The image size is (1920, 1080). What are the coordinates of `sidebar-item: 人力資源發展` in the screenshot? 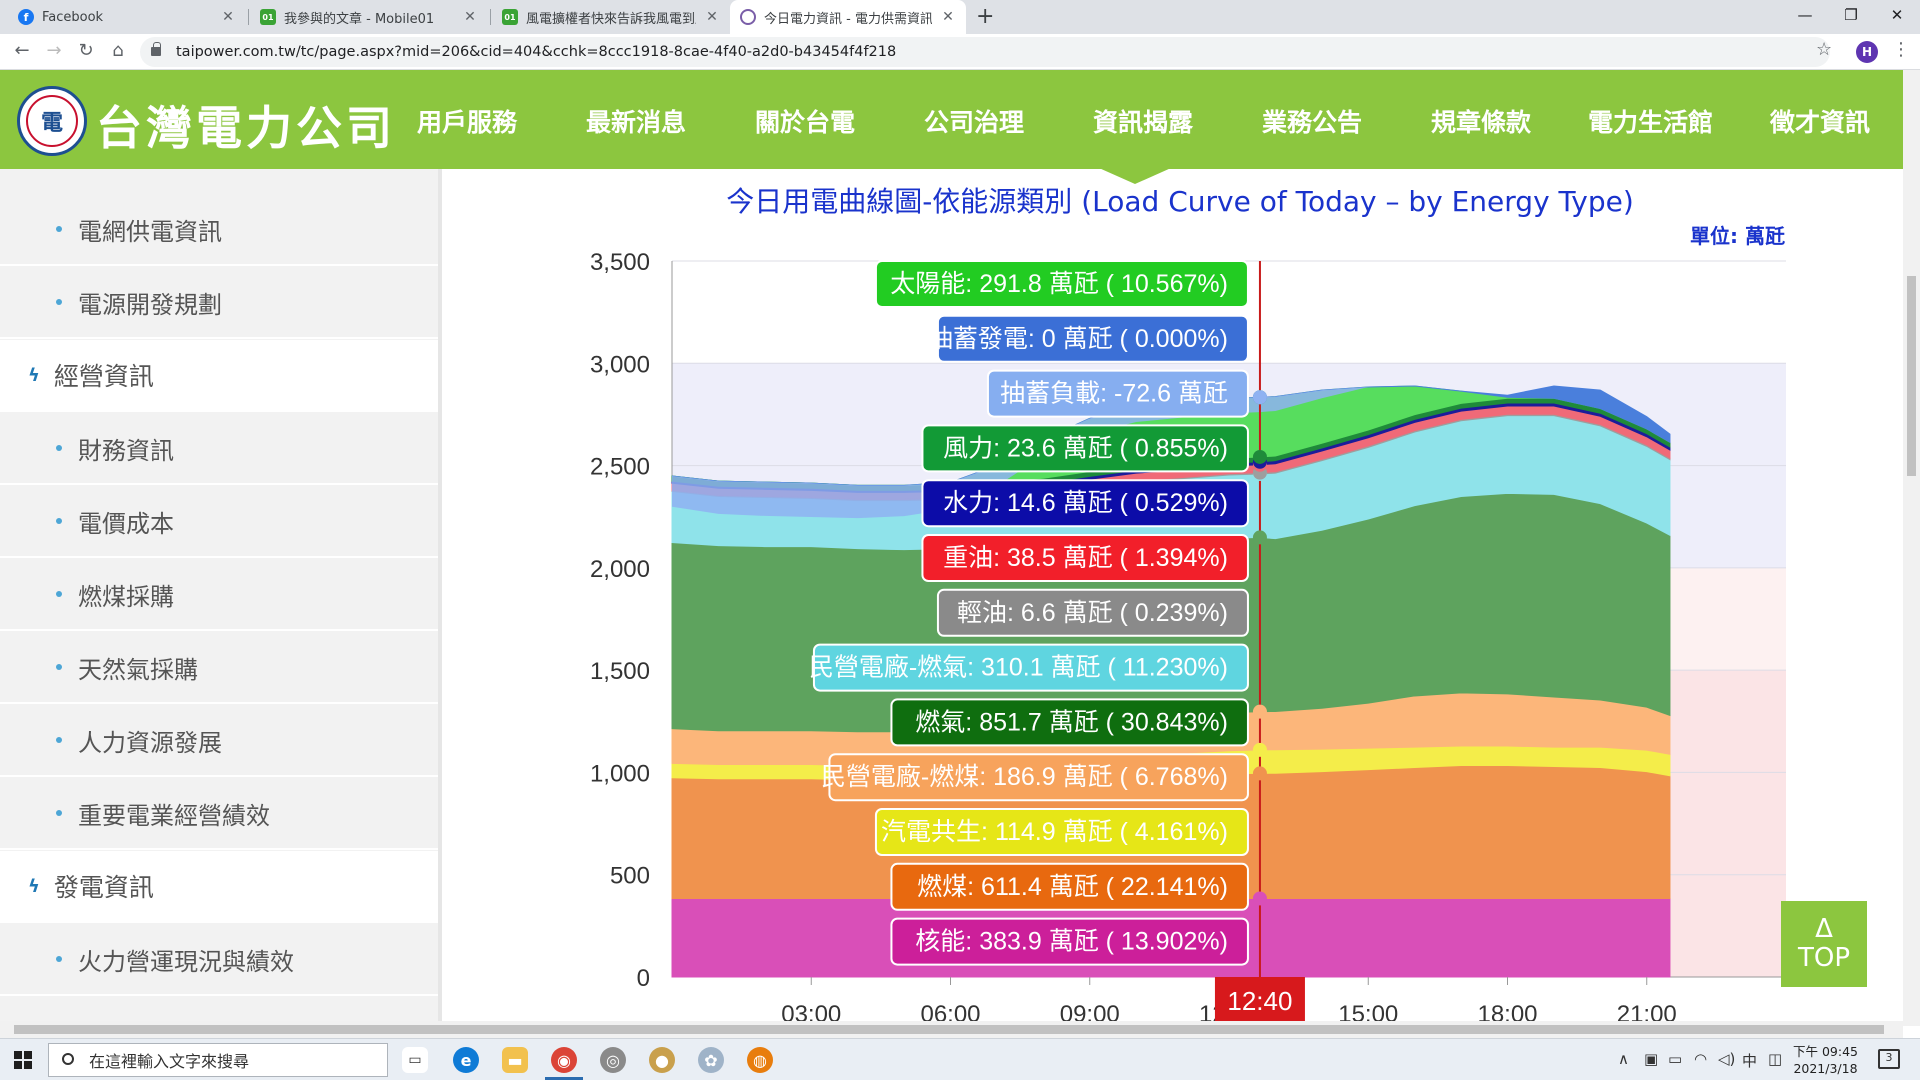 It's located at (219, 741).